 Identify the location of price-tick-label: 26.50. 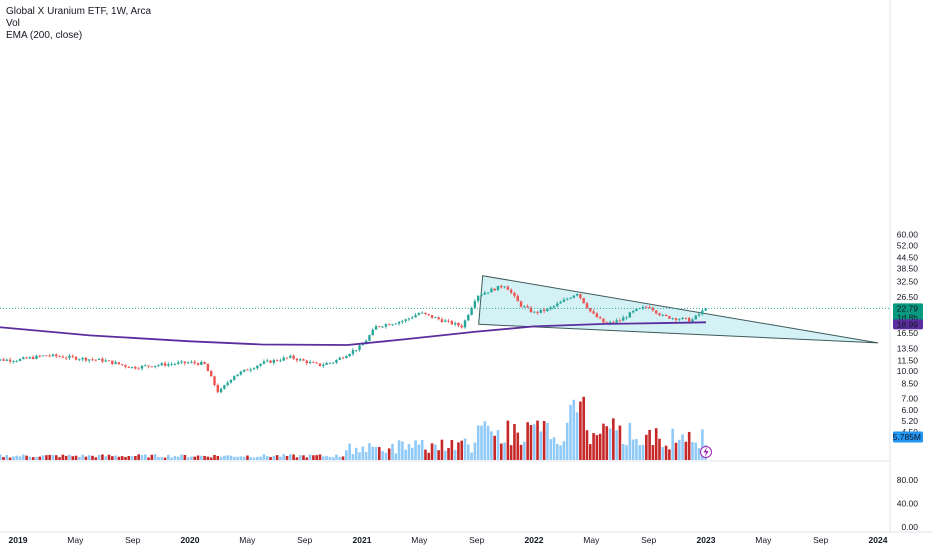
(908, 297).